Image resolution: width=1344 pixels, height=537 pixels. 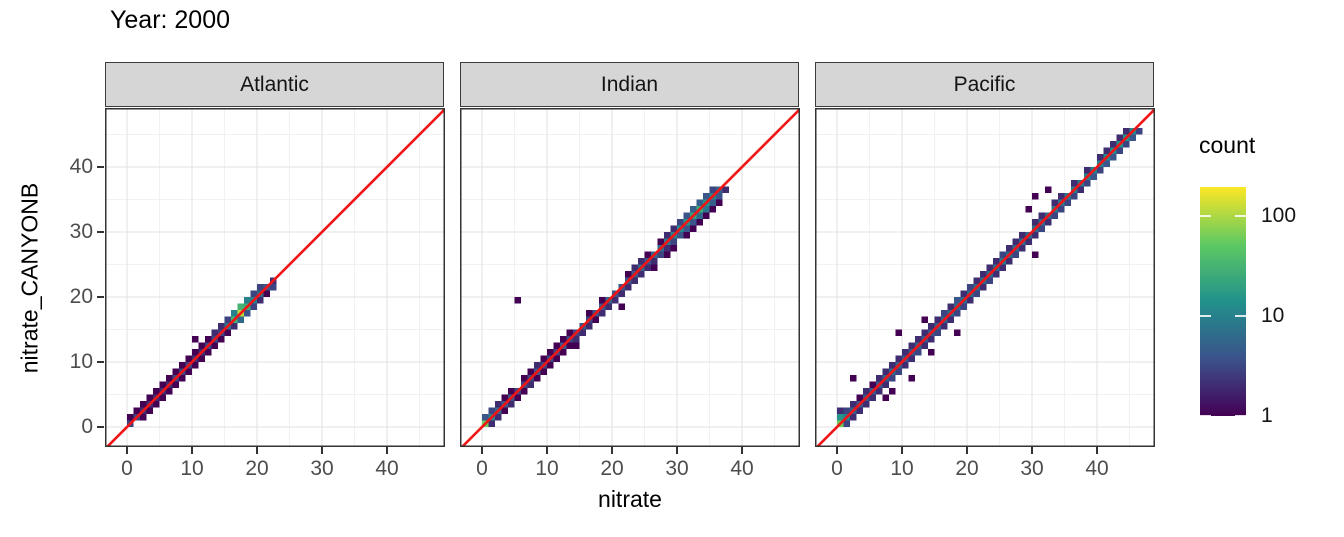 What do you see at coordinates (127, 468) in the screenshot?
I see `x-axis-tick-label: 0` at bounding box center [127, 468].